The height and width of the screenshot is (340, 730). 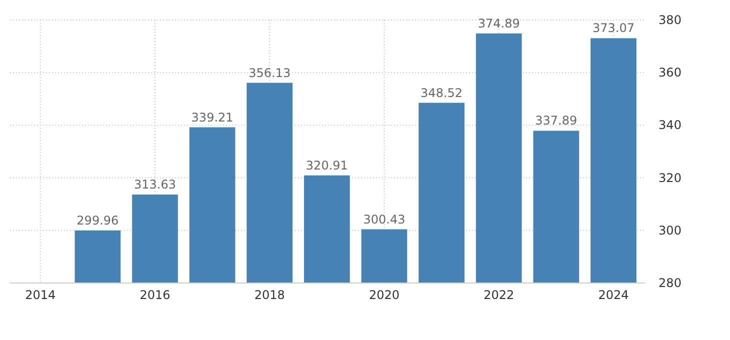 I want to click on data-label: 356.13, so click(x=269, y=73).